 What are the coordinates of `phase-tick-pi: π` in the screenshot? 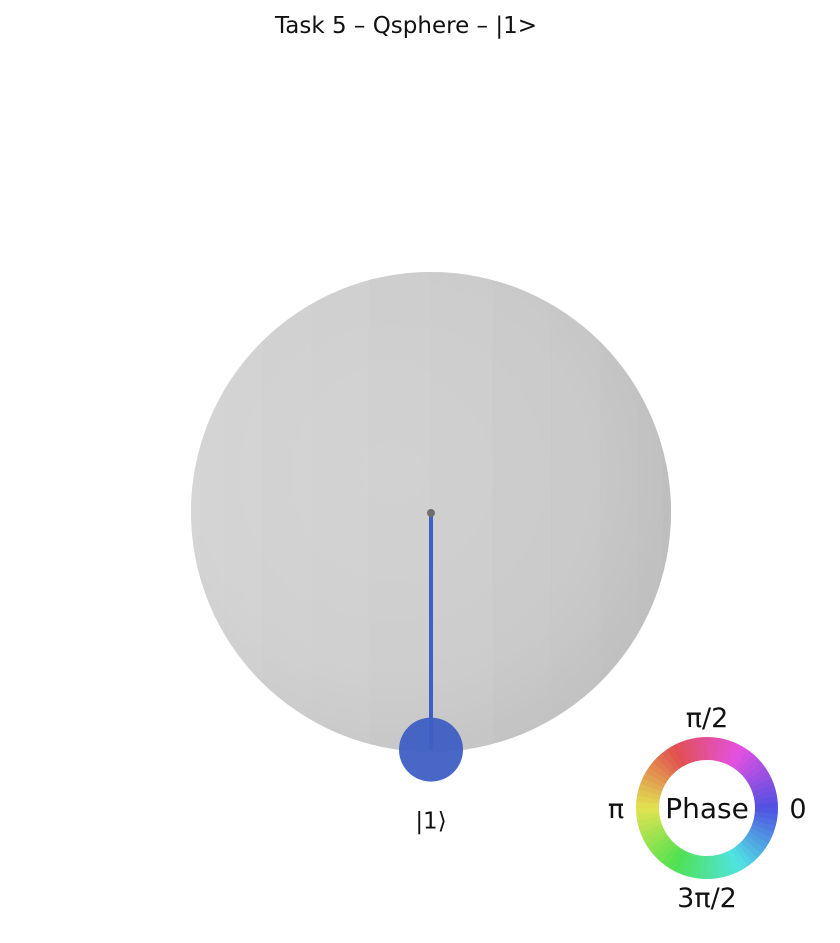 It's located at (616, 809).